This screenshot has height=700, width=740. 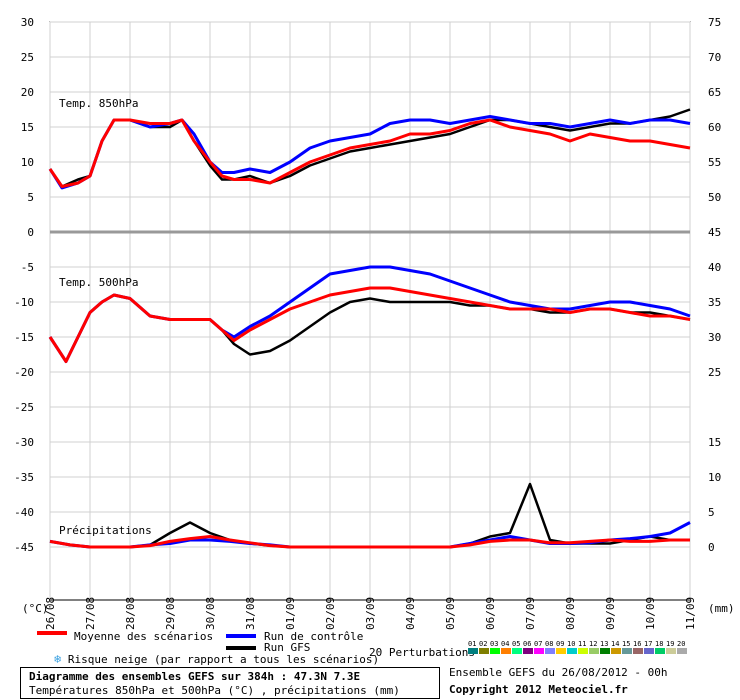 I want to click on x-tick-label: 07/09, so click(x=530, y=613).